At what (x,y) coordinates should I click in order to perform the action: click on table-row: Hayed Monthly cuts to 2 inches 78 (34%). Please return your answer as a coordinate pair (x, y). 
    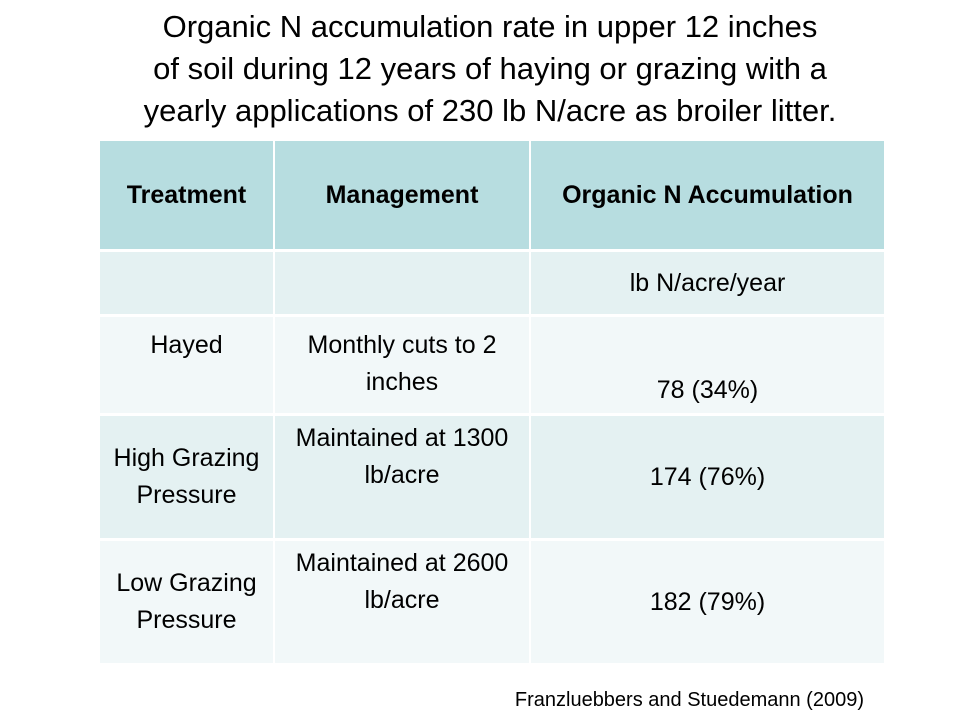
    Looking at the image, I should click on (492, 364).